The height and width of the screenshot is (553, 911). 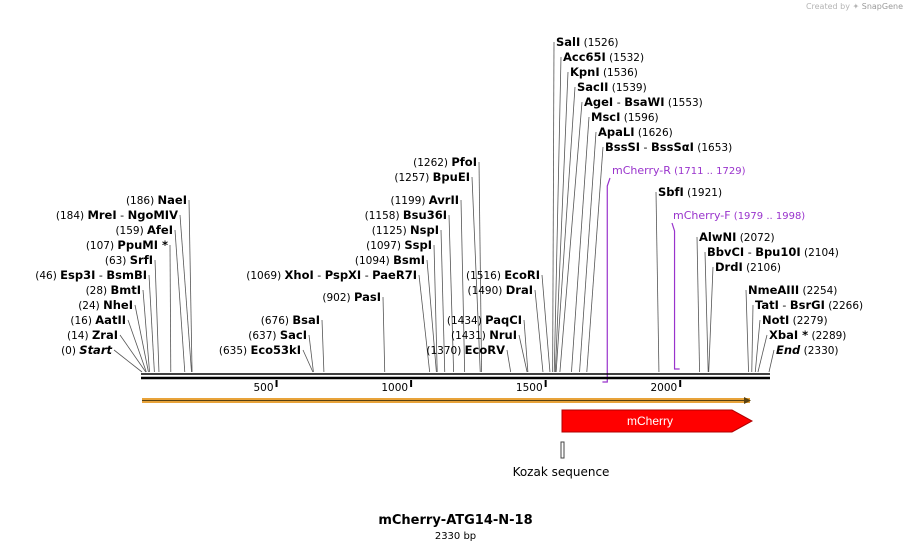 I want to click on enzyme-line-xbai, so click(x=762, y=353).